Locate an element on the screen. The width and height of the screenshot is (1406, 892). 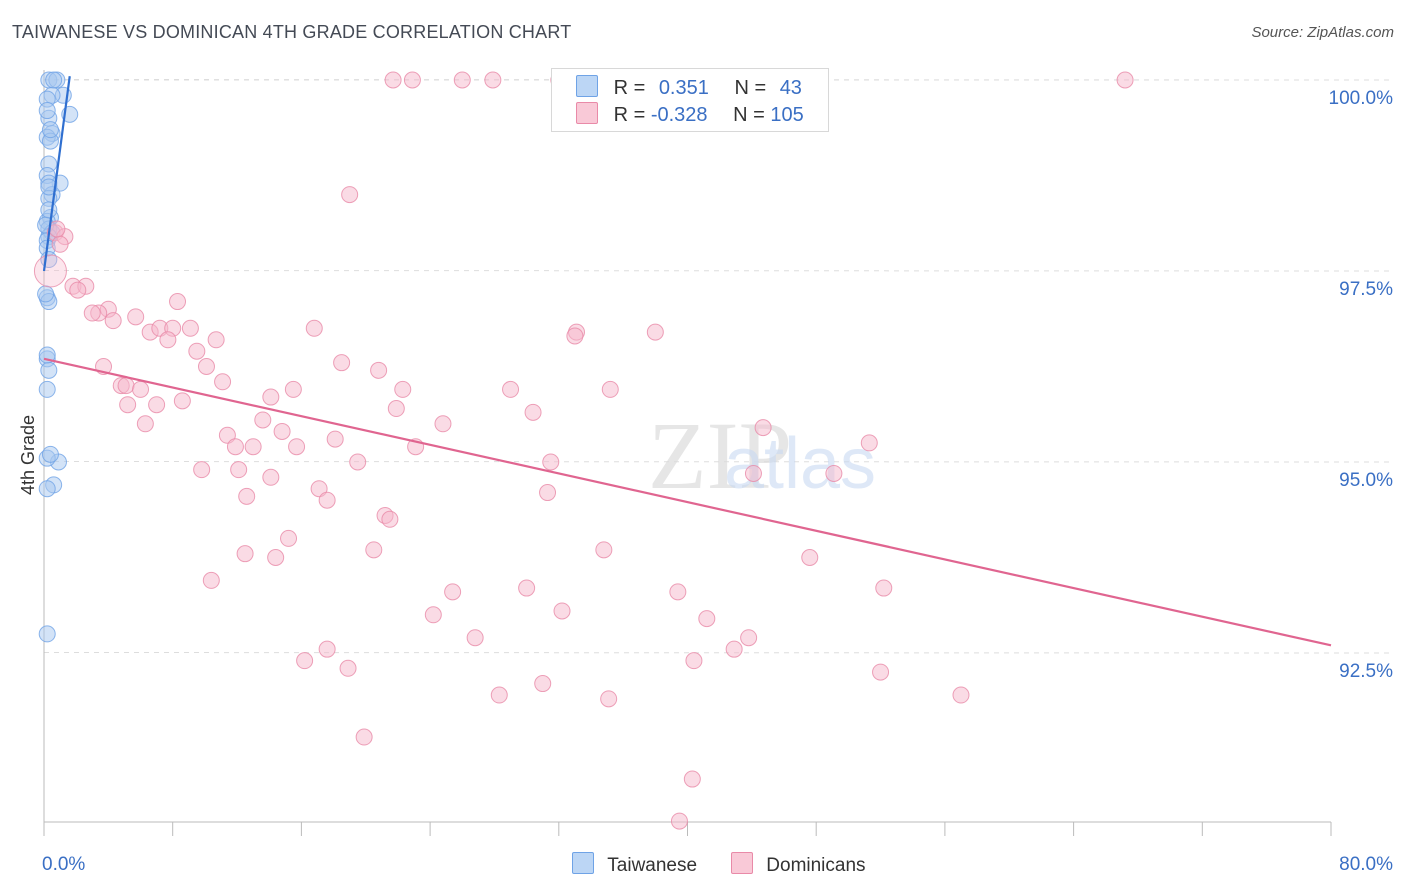
y-tick-label-0: 92.5% is located at coordinates (1366, 671).